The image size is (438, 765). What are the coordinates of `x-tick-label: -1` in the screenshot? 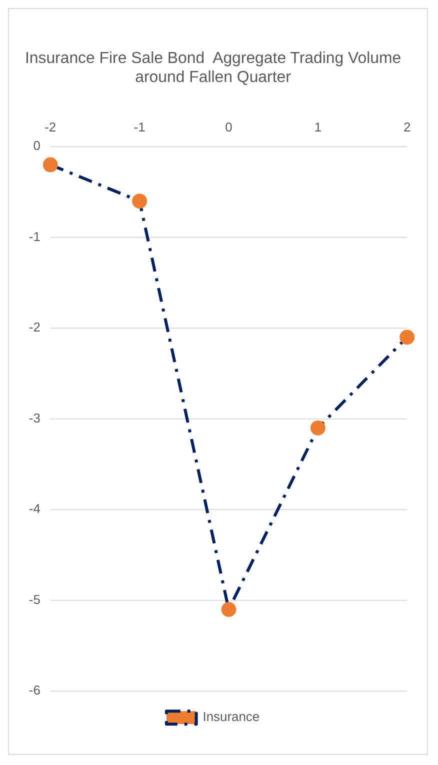 It's located at (140, 126).